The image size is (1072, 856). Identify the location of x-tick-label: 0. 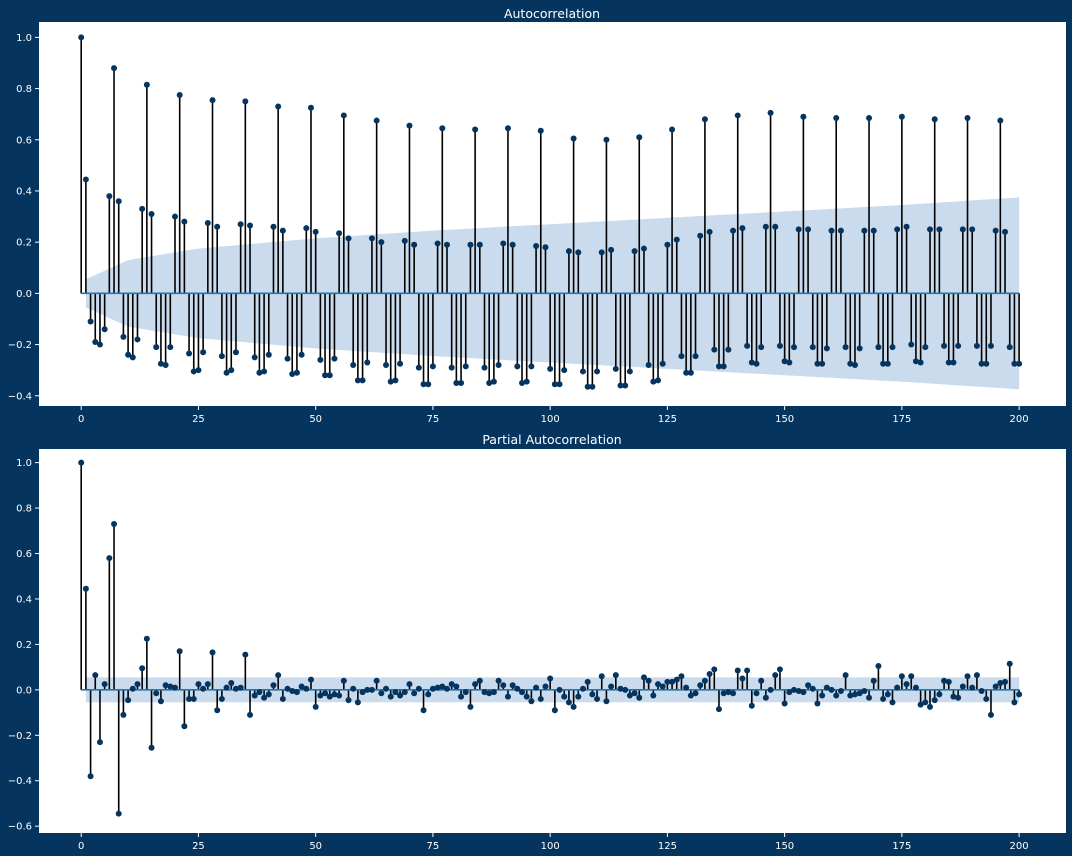
(81, 419).